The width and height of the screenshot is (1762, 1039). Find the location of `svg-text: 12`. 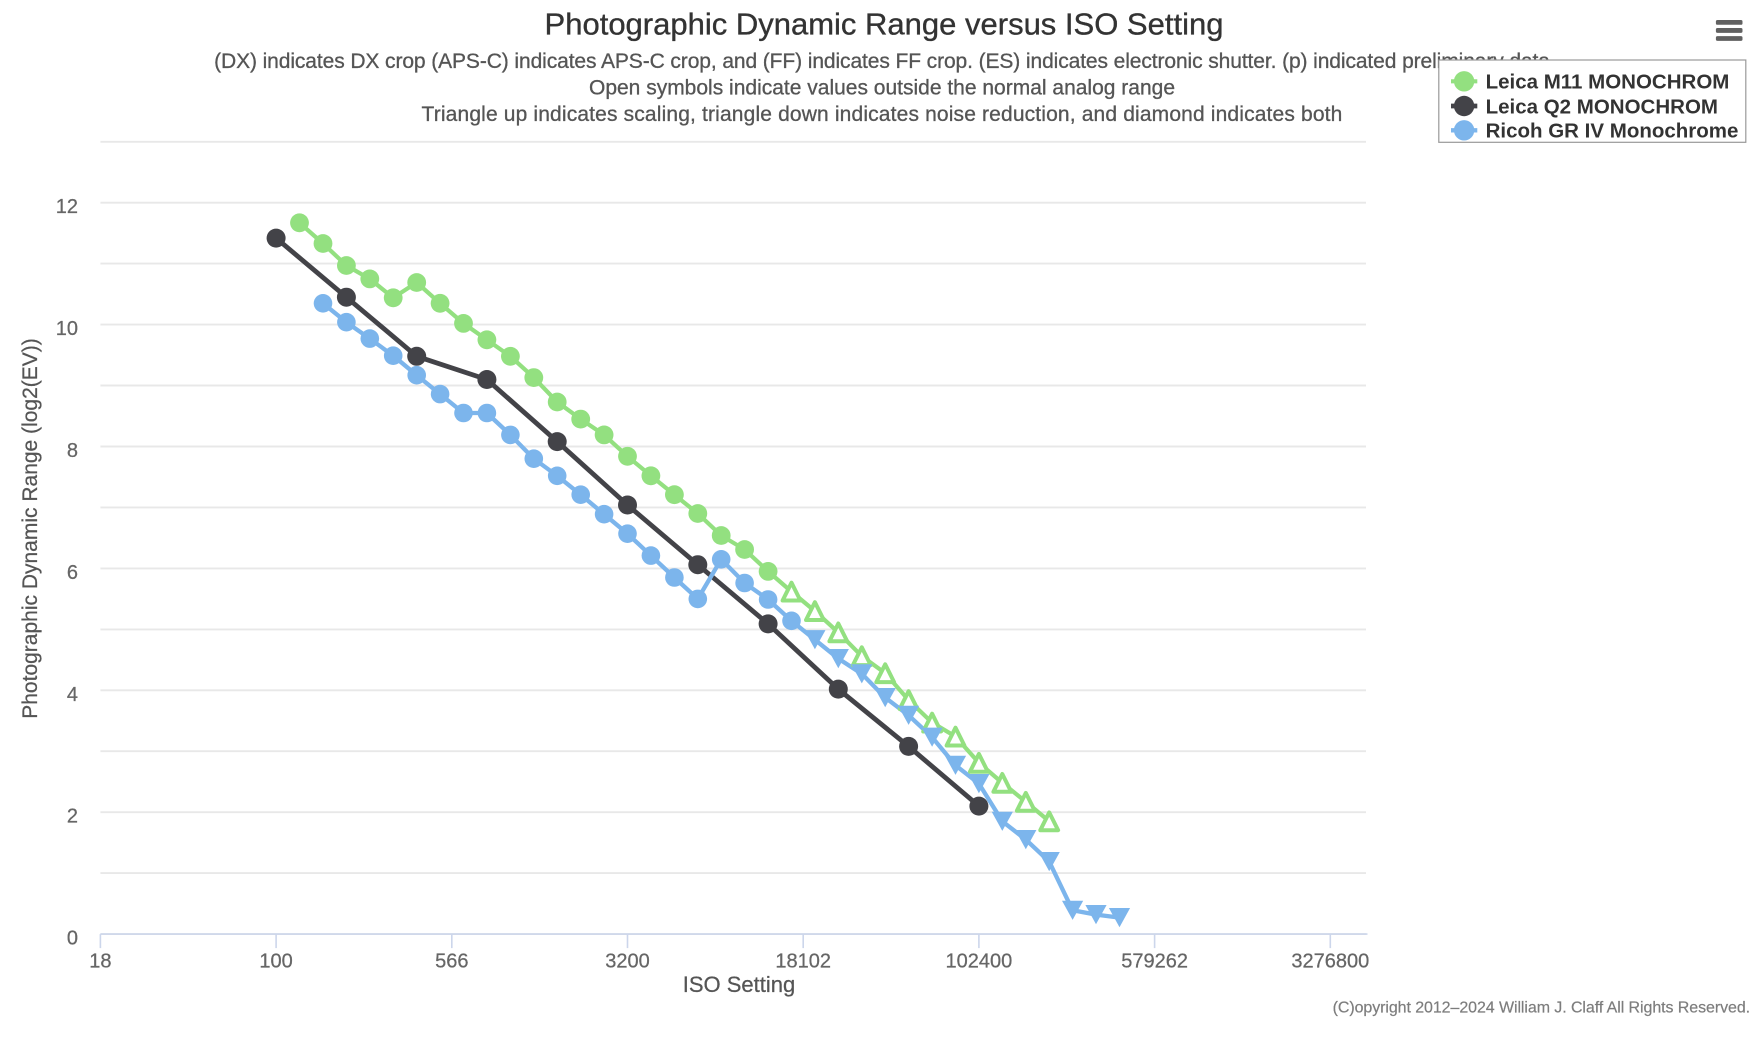

svg-text: 12 is located at coordinates (67, 207).